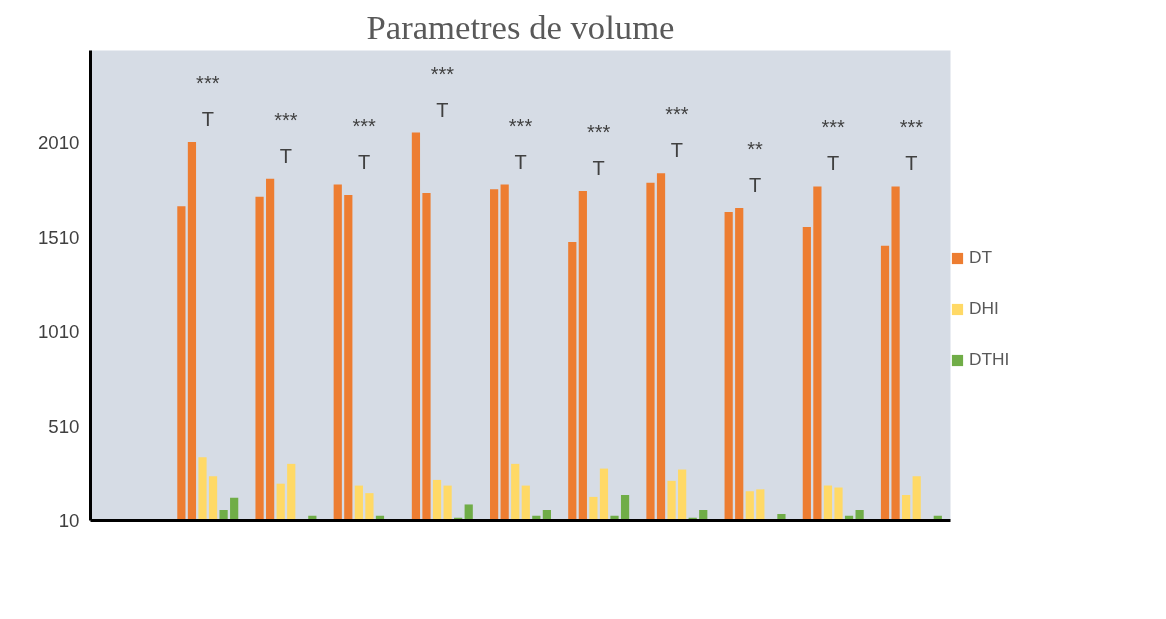 The height and width of the screenshot is (619, 1166). I want to click on legend-label: DTHI, so click(989, 359).